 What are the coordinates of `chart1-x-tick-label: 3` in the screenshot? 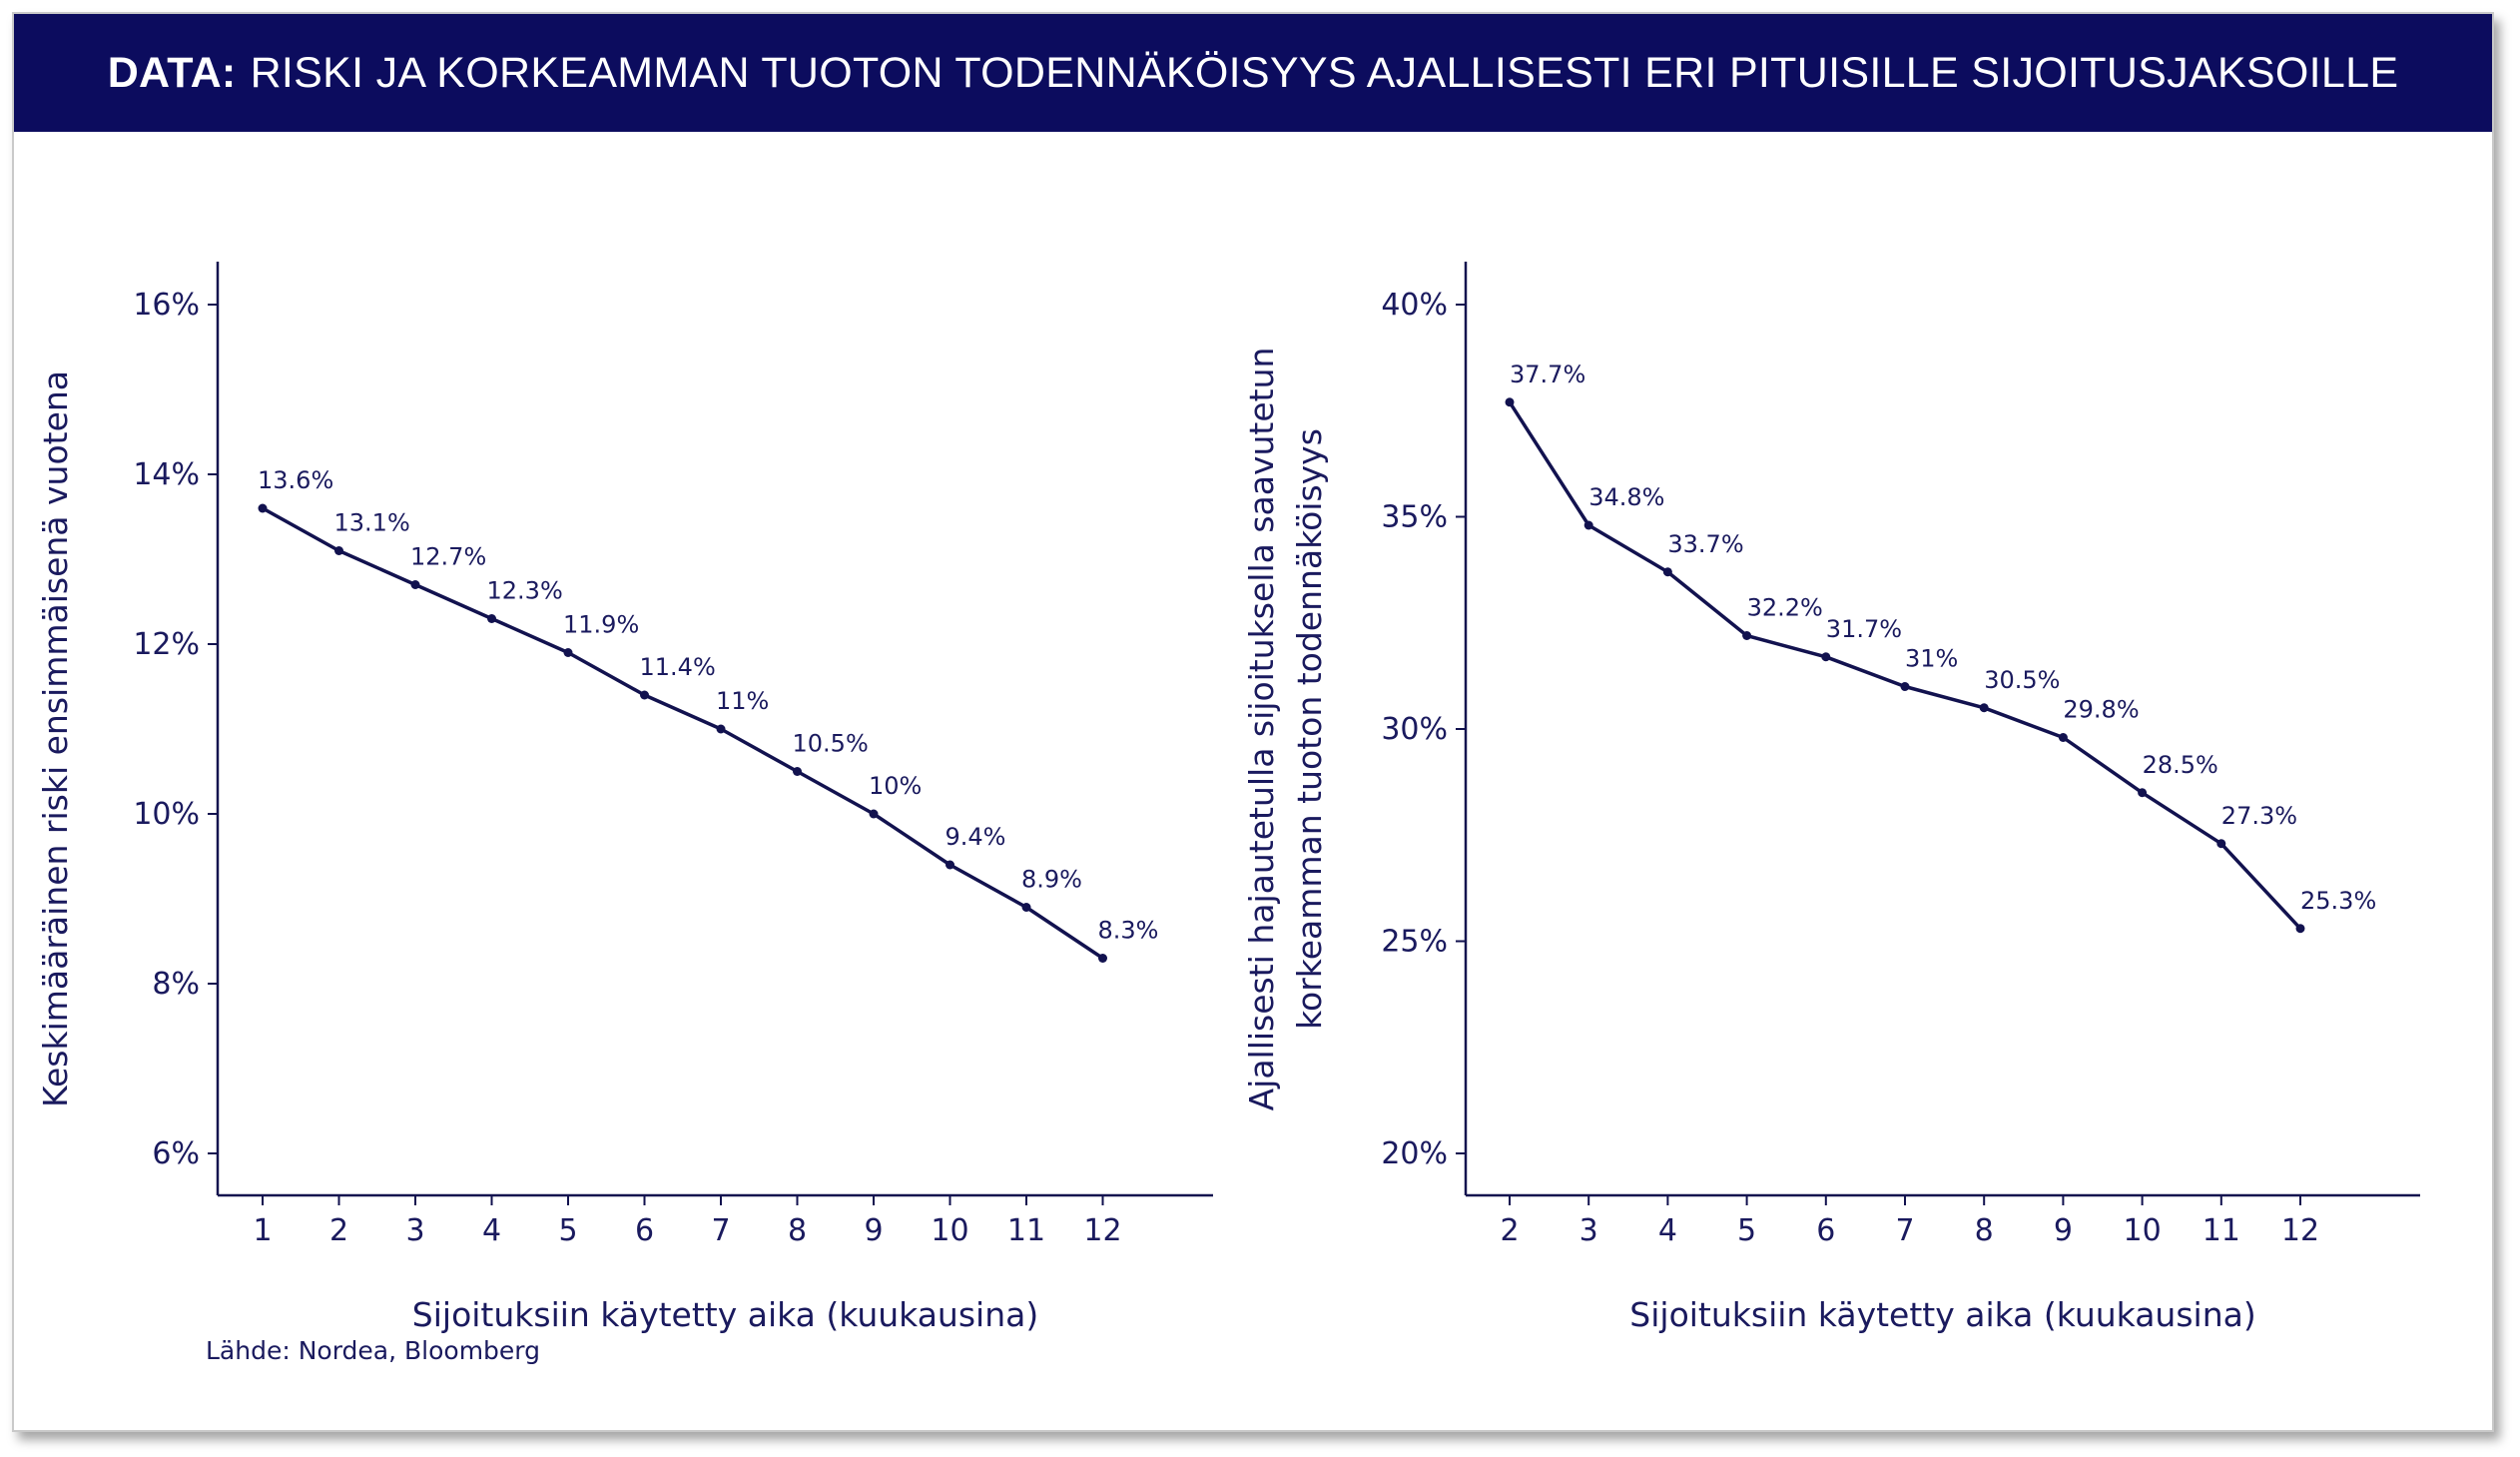 It's located at (414, 1230).